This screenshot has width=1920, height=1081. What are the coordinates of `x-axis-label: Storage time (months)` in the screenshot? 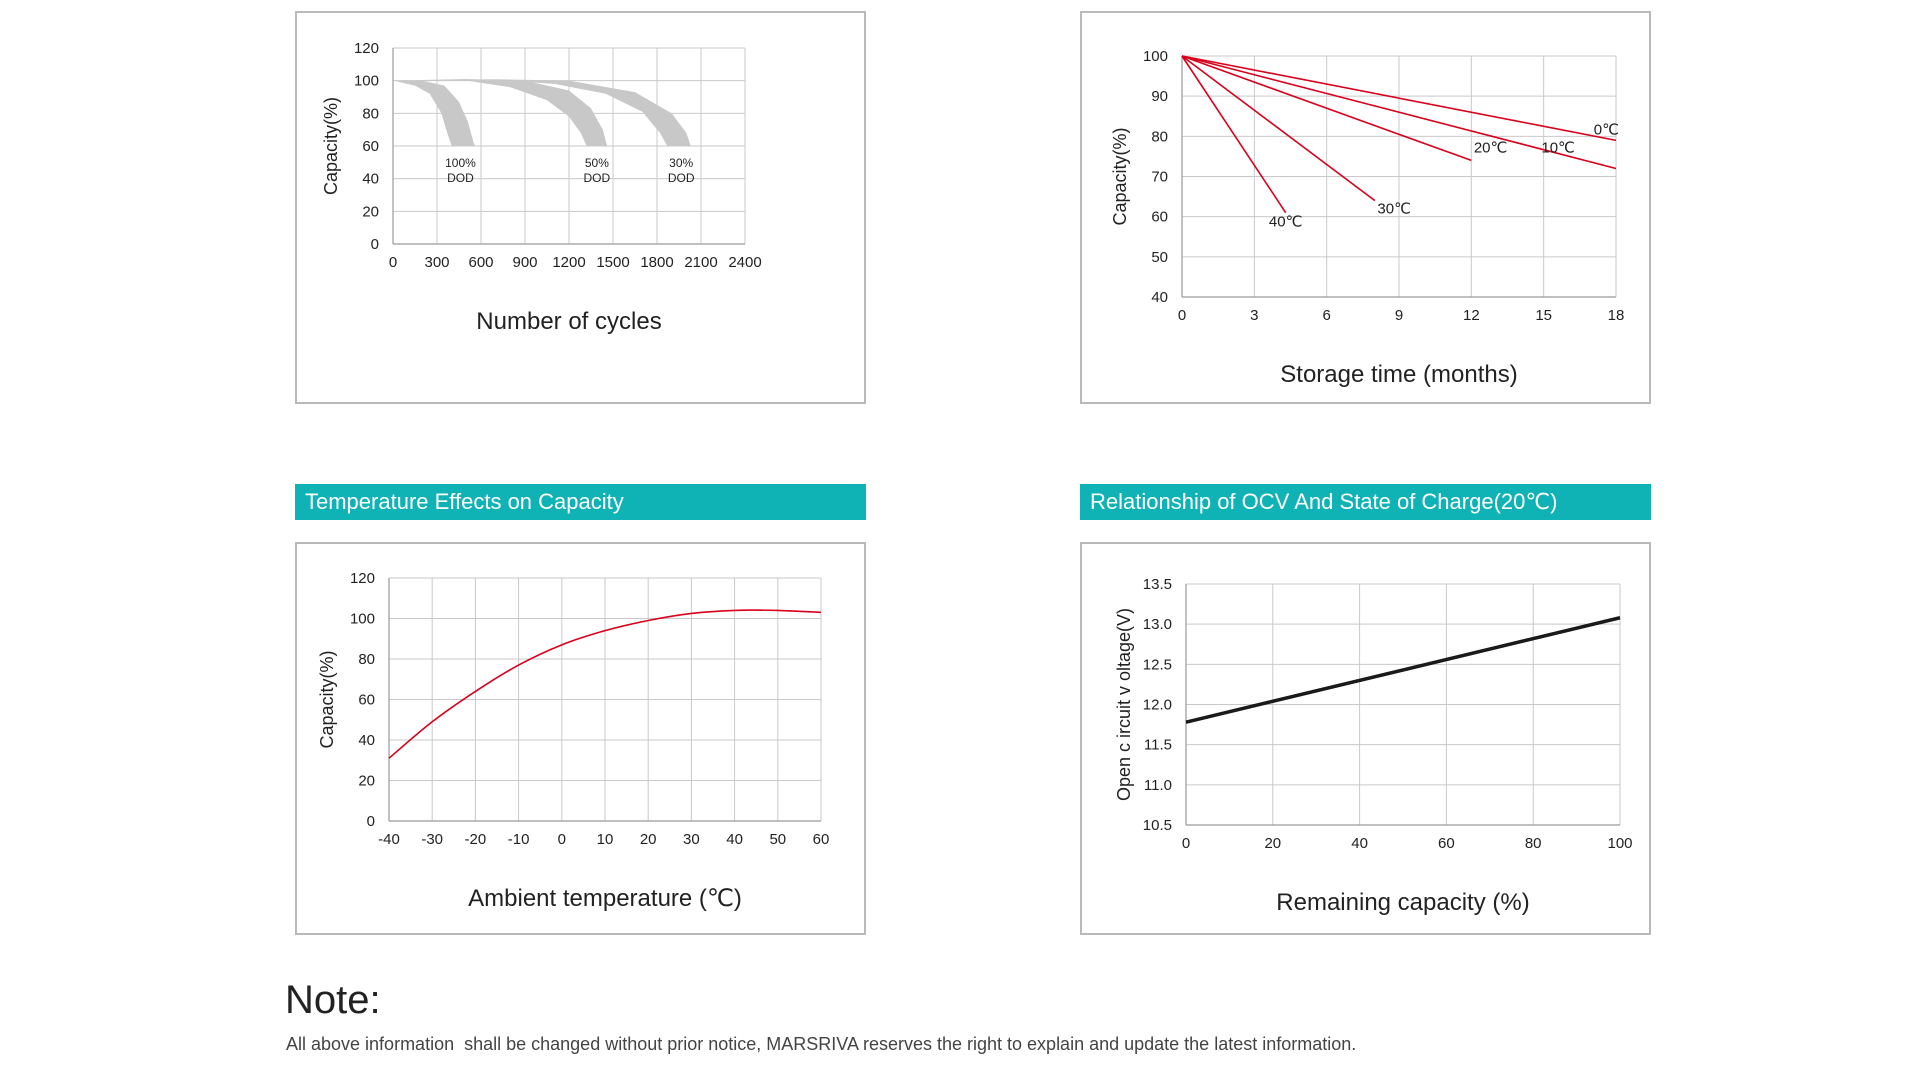 It's located at (1398, 374).